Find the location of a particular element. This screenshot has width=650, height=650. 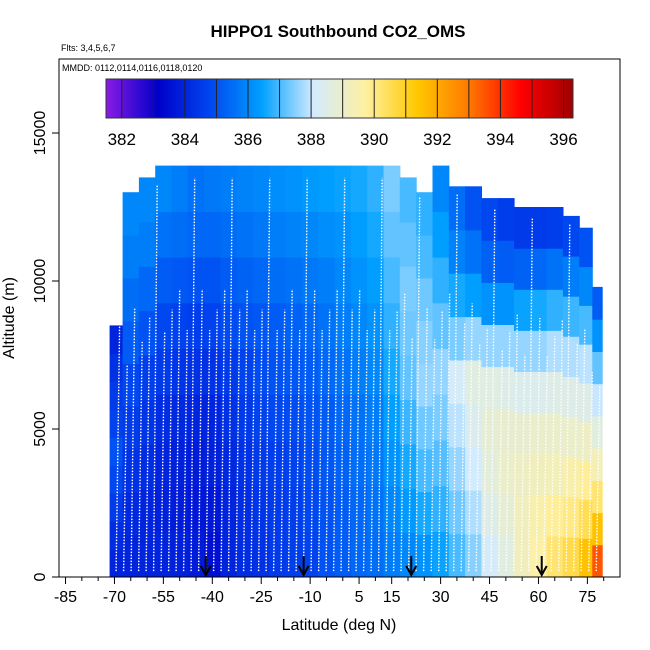

colorbar-label: 390 is located at coordinates (374, 139).